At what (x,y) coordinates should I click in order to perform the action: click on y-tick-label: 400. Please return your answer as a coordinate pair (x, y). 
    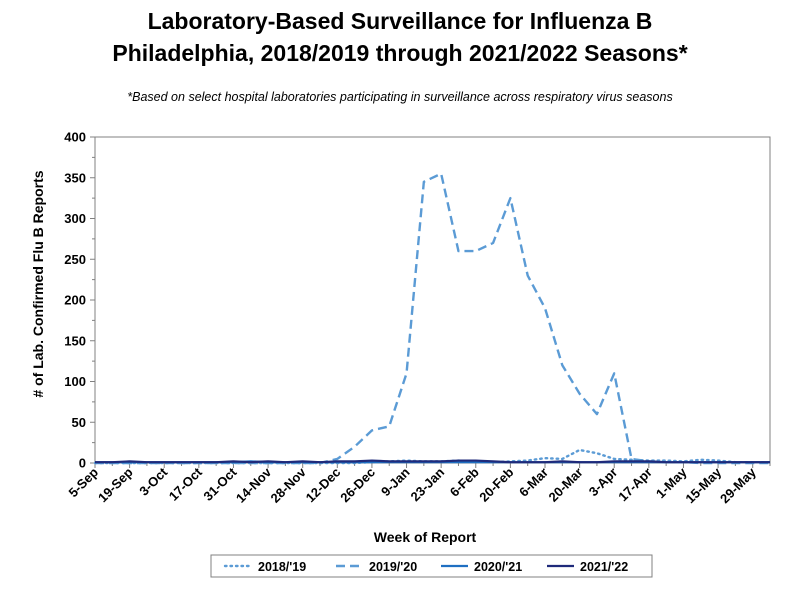
    Looking at the image, I should click on (75, 137).